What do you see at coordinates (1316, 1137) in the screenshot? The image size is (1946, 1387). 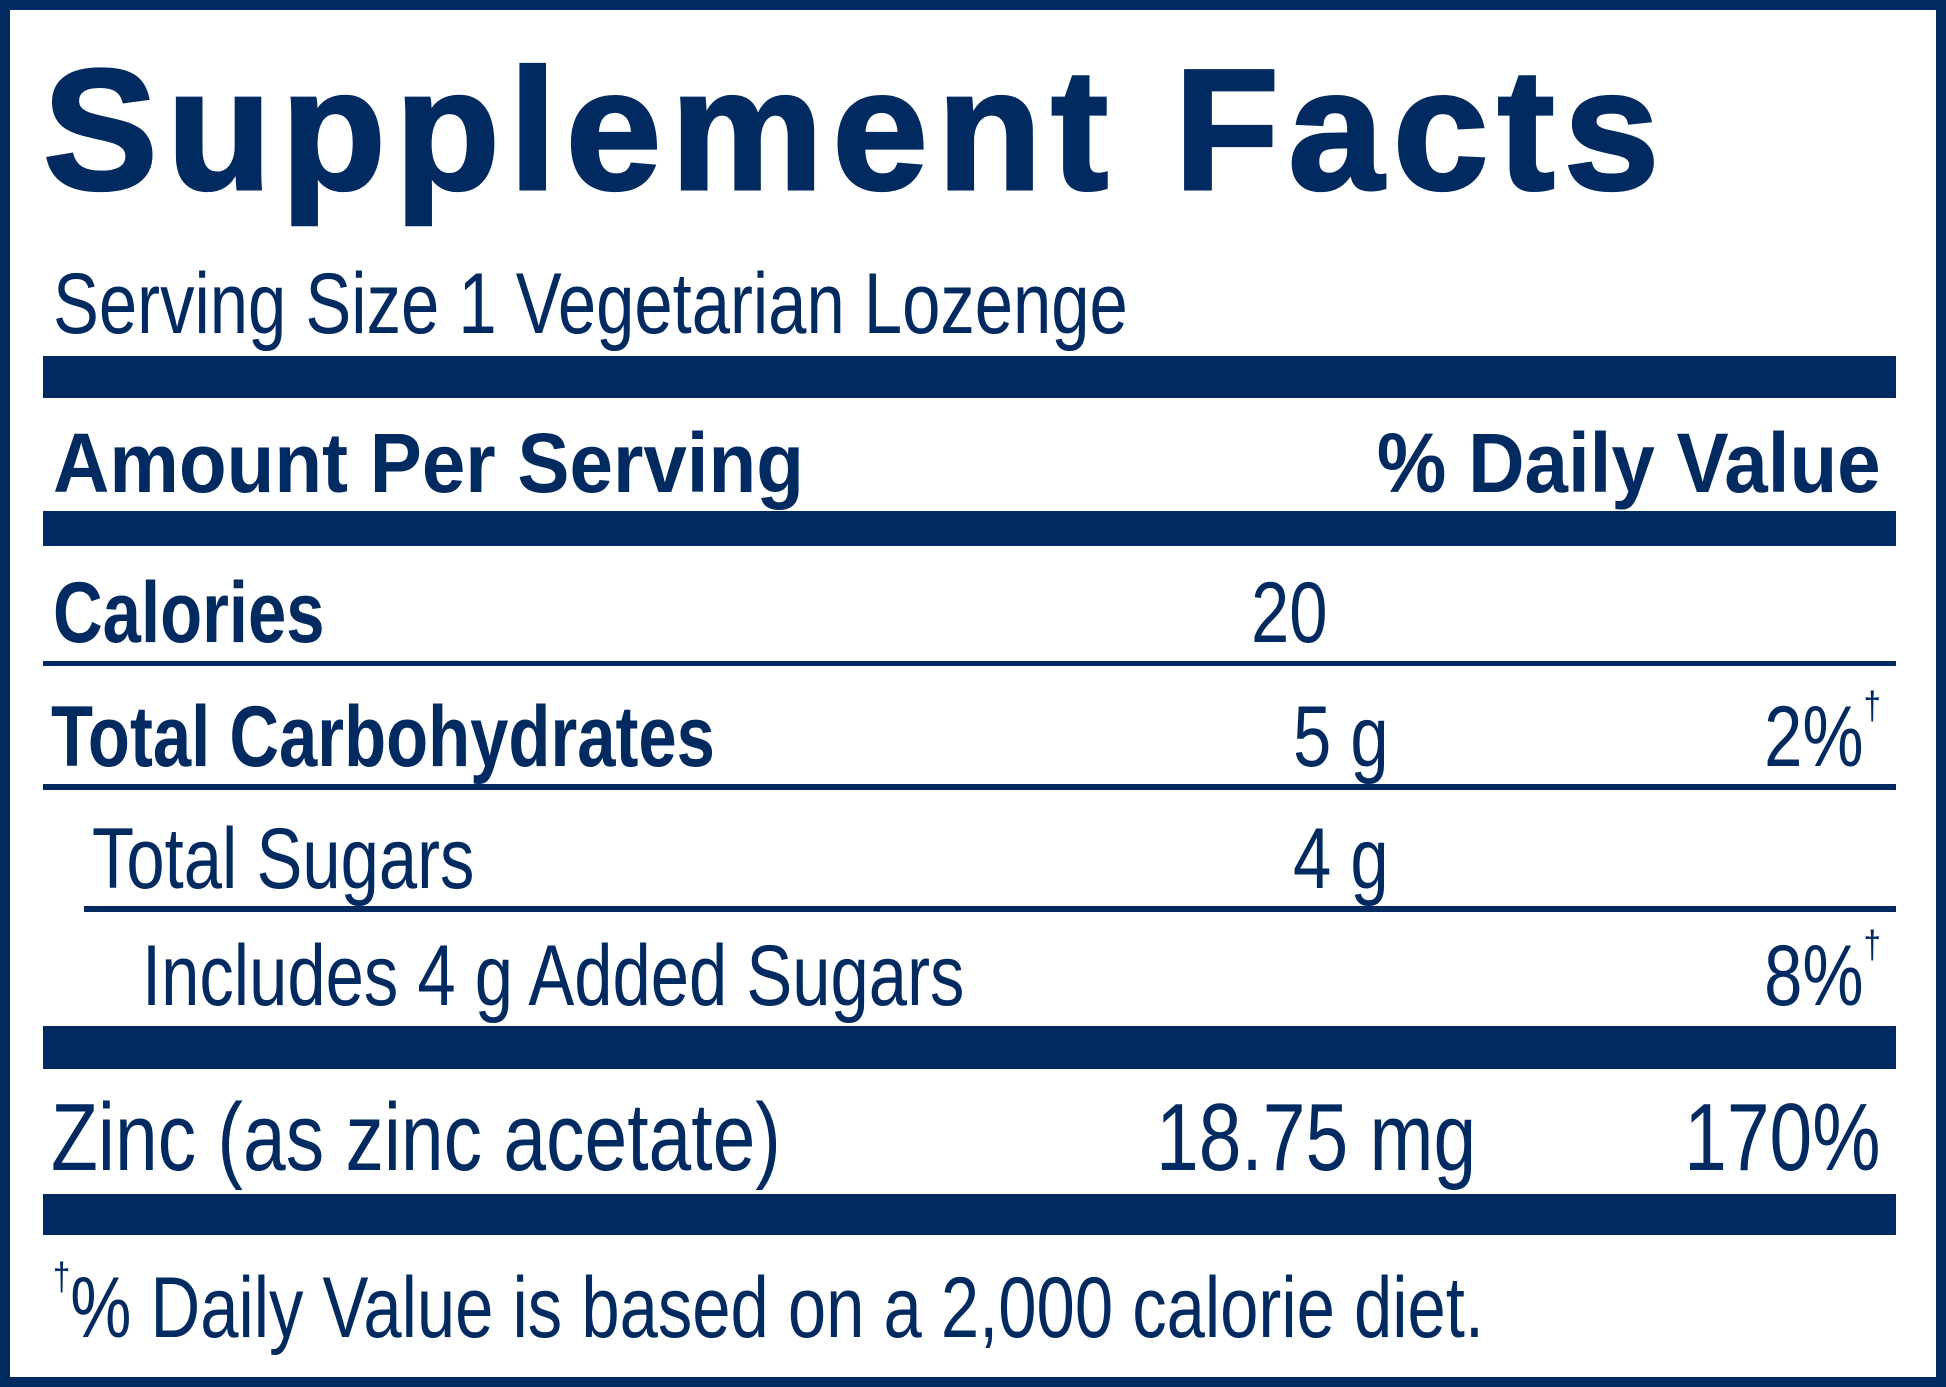 I see `row-zinc-amount: 18.75 mg` at bounding box center [1316, 1137].